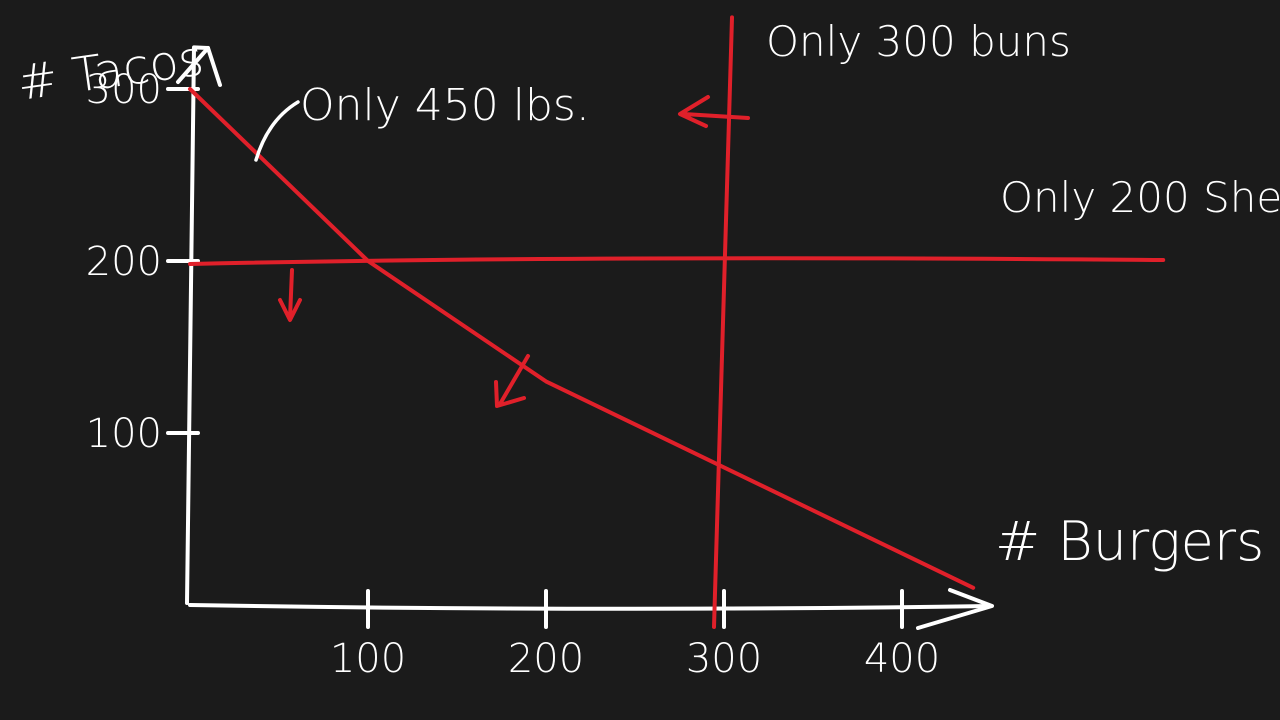 Image resolution: width=1280 pixels, height=720 pixels. Describe the element at coordinates (677, 261) in the screenshot. I see `constraint-line-shells` at that location.